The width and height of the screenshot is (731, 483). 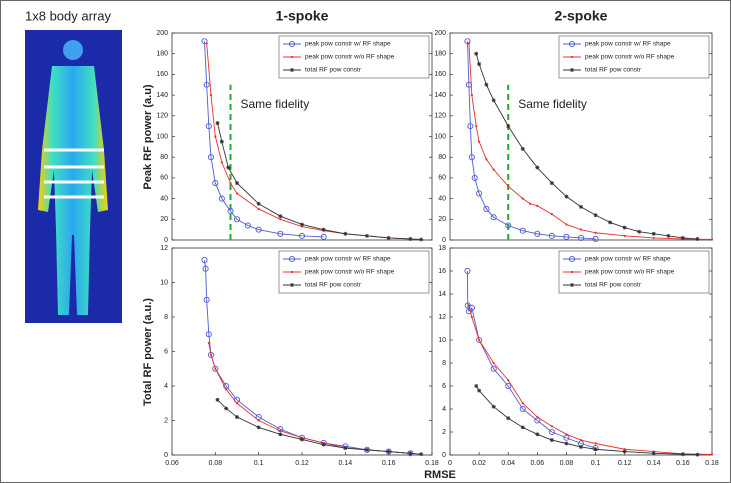 What do you see at coordinates (166, 386) in the screenshot?
I see `y-tick-label: 4` at bounding box center [166, 386].